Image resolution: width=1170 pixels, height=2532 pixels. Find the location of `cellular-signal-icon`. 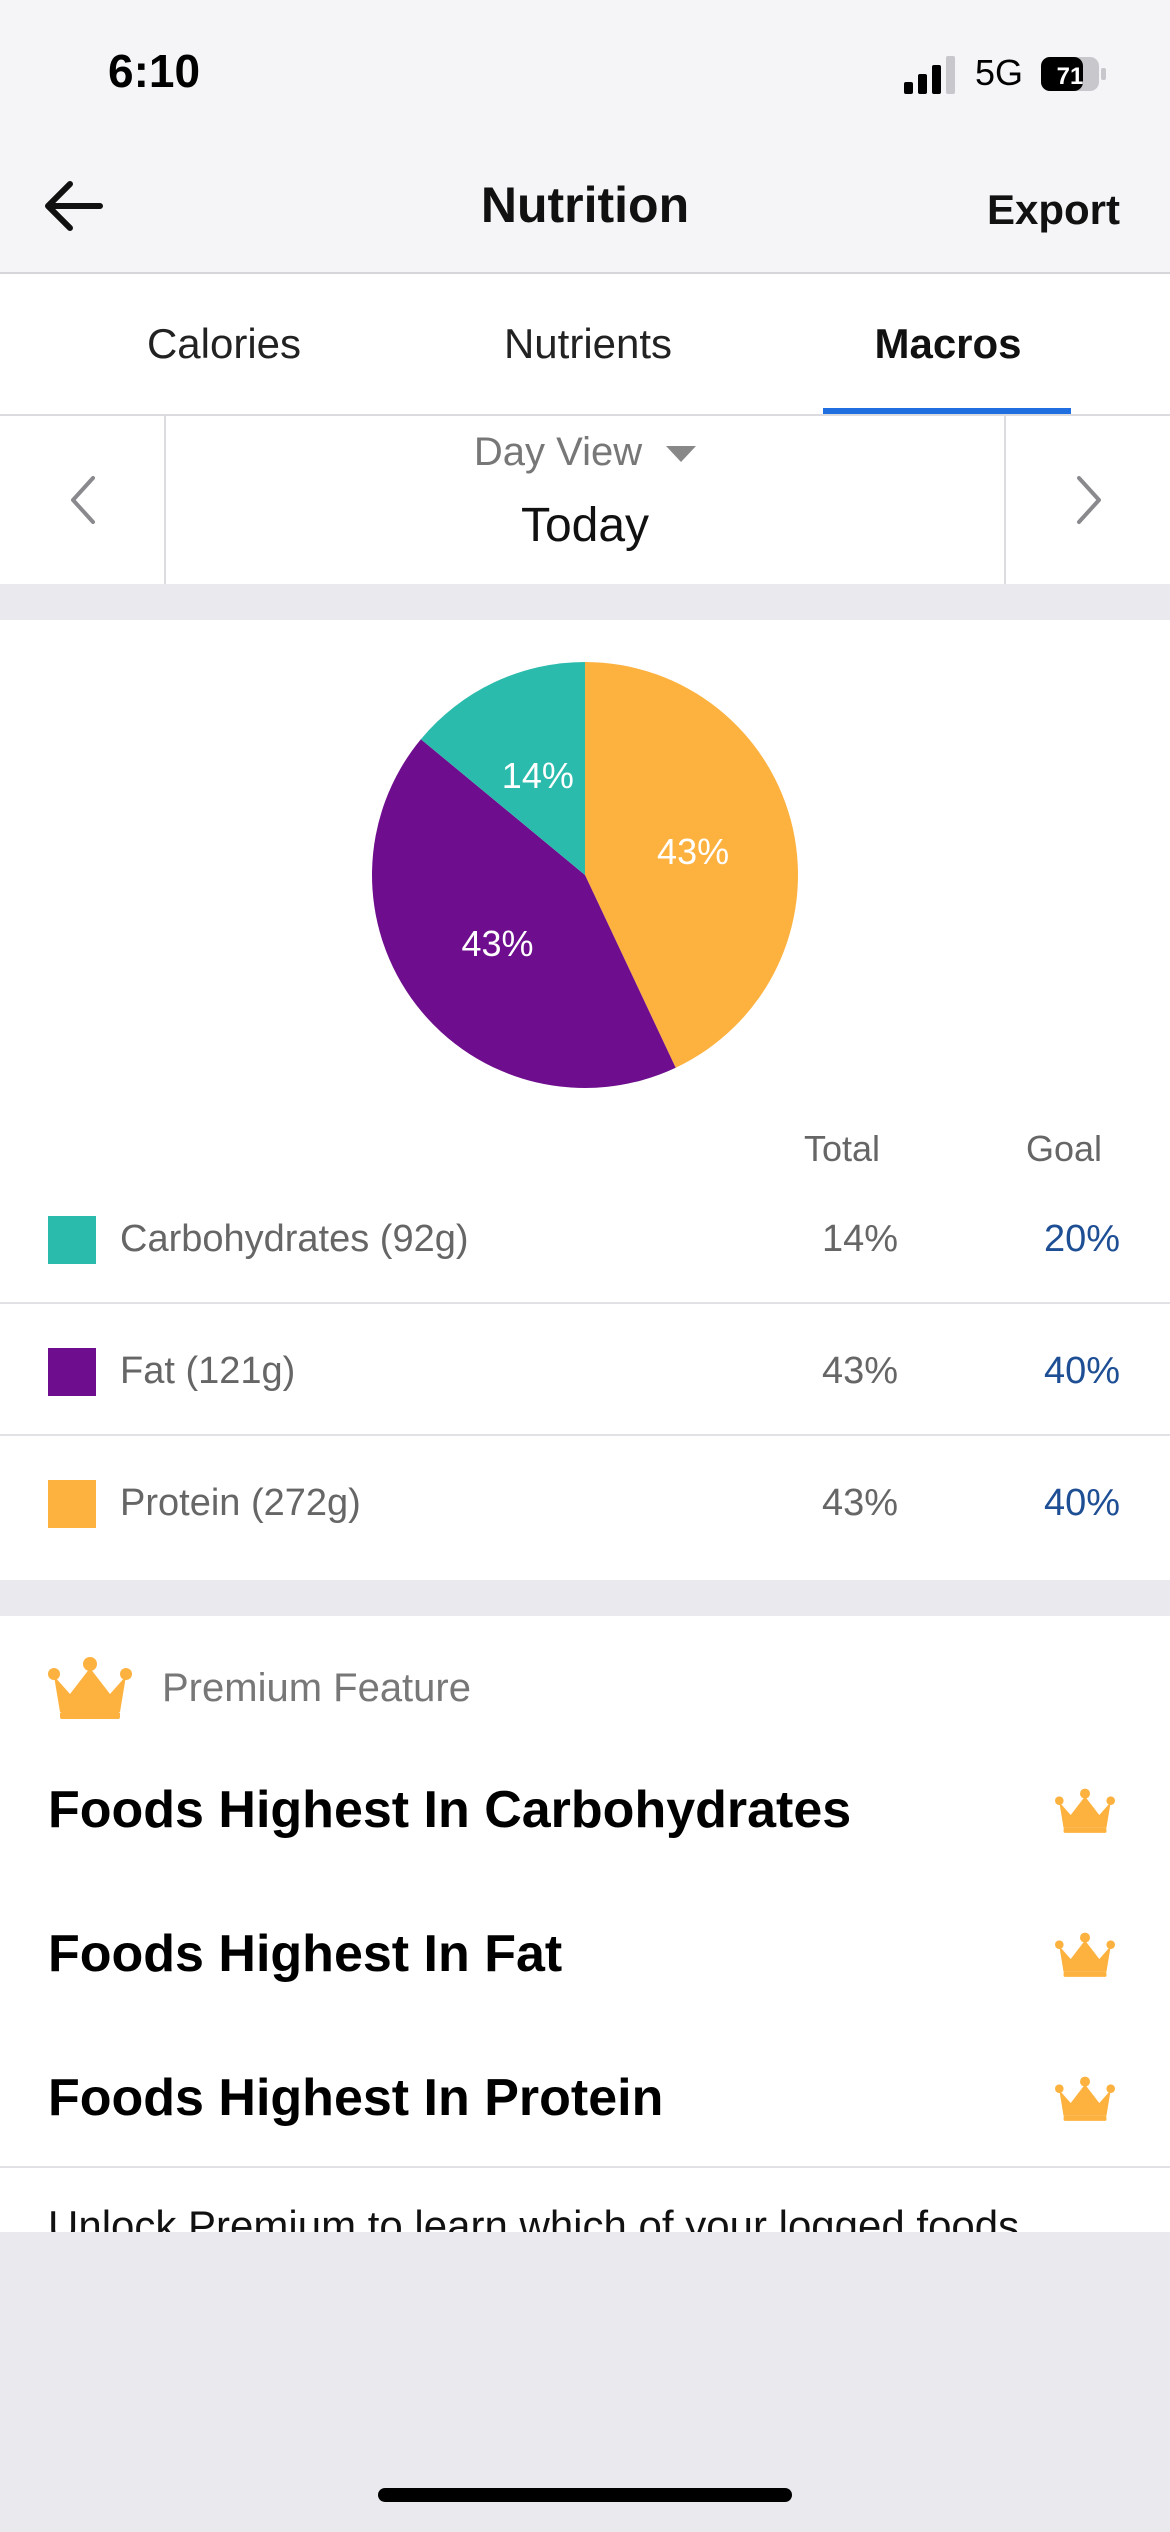

cellular-signal-icon is located at coordinates (929, 75).